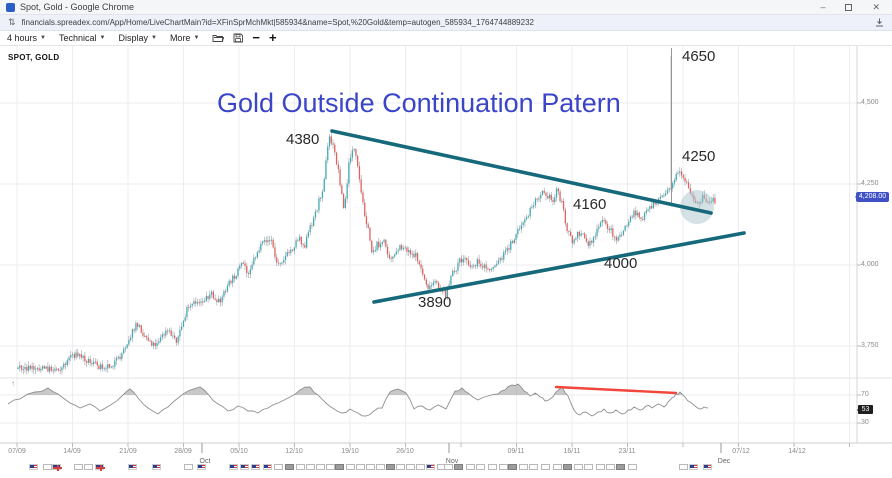 The height and width of the screenshot is (478, 892). Describe the element at coordinates (621, 263) in the screenshot. I see `price-annotation: 4000` at that location.